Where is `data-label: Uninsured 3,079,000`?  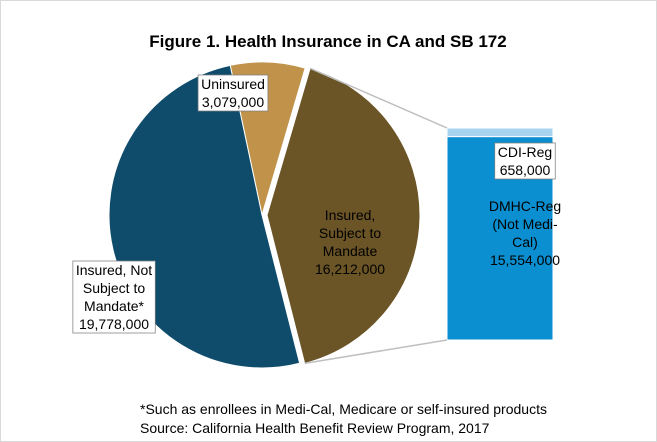 data-label: Uninsured 3,079,000 is located at coordinates (233, 93).